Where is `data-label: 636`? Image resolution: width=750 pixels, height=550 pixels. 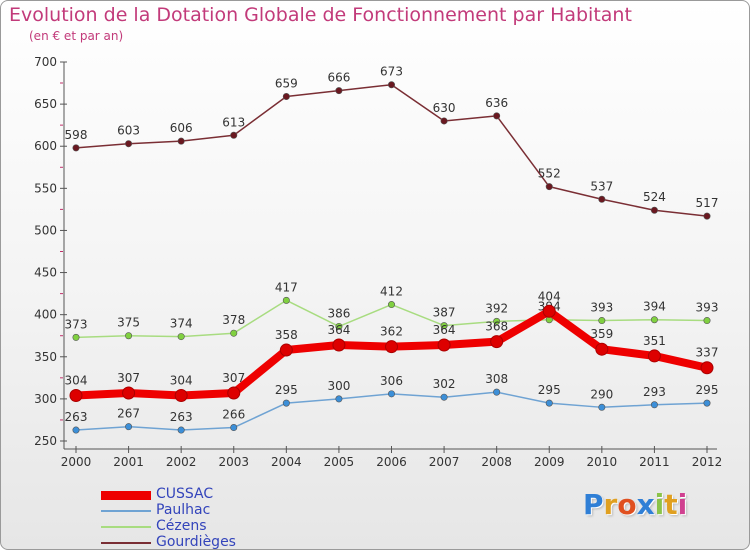 data-label: 636 is located at coordinates (496, 103).